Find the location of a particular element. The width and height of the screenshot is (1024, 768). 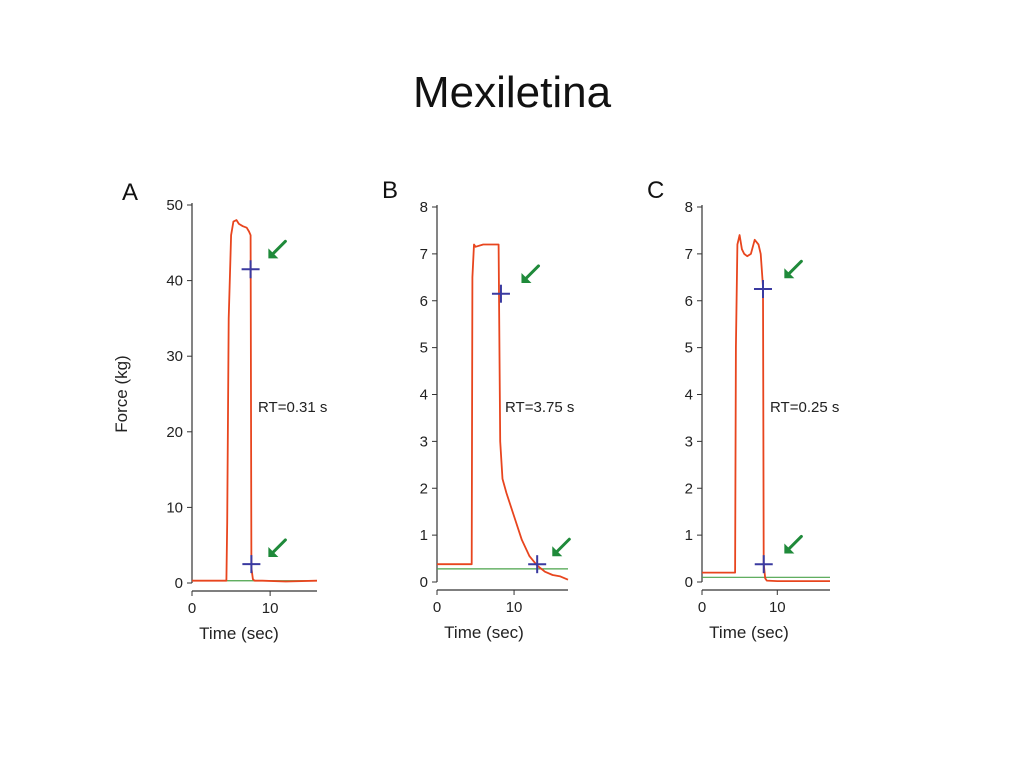

rt-annotation: RT=0.25 s is located at coordinates (804, 407).